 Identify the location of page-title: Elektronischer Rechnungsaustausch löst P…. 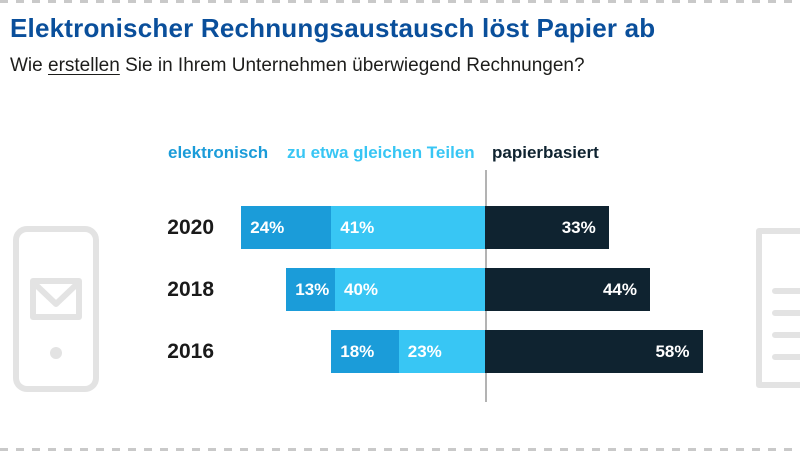
(333, 28).